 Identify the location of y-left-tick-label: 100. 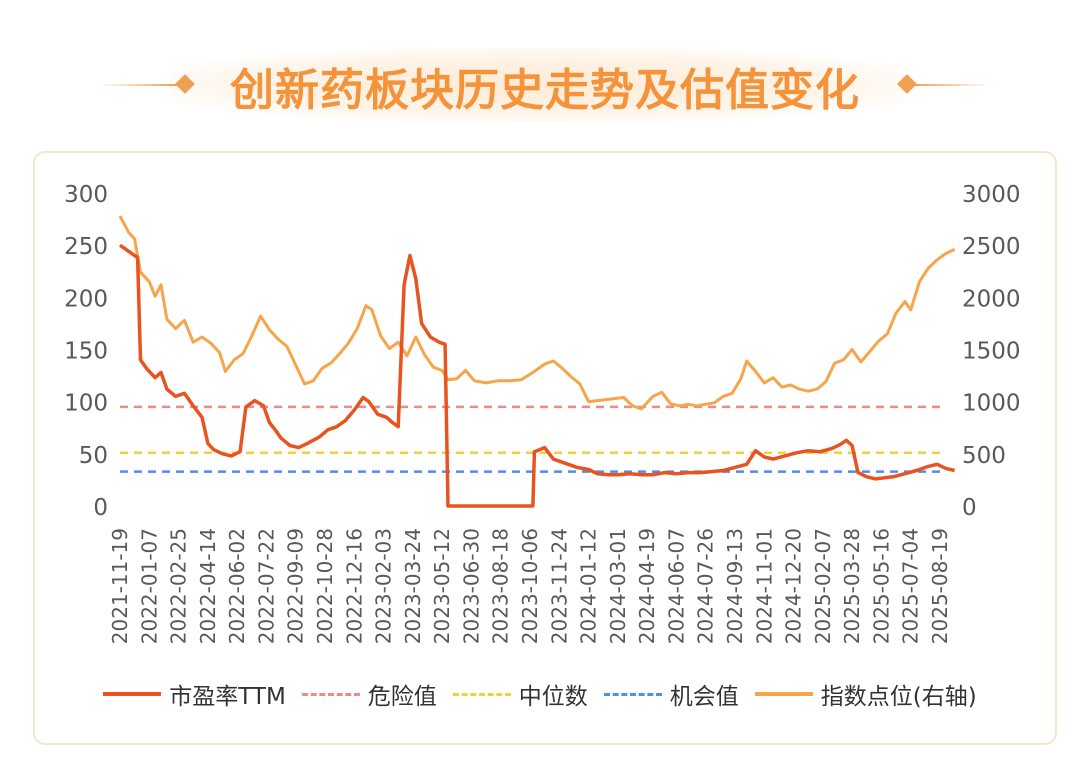
(86, 404).